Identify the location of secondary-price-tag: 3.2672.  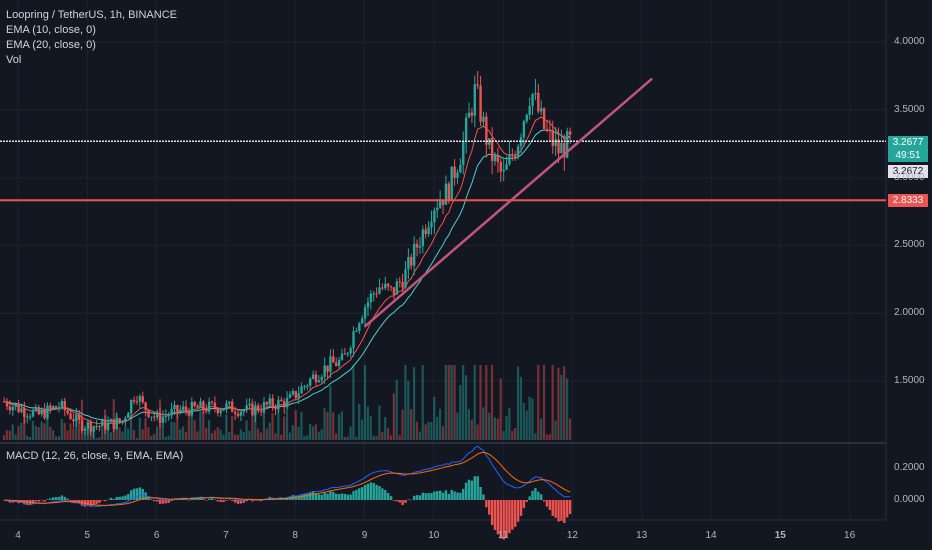
(908, 171).